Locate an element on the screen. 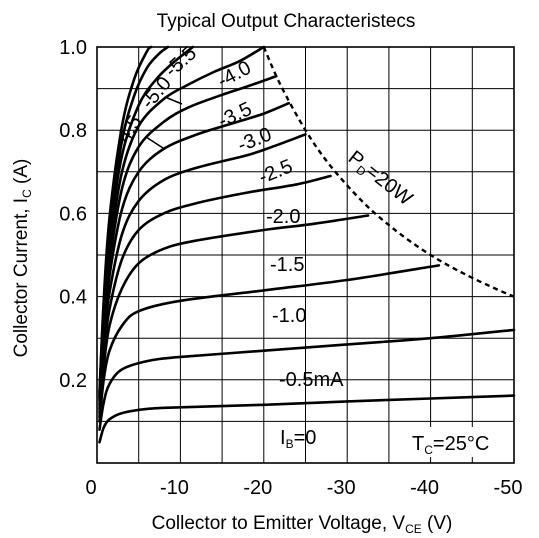 Image resolution: width=539 pixels, height=538 pixels. ib-zero-label: IB=0 is located at coordinates (298, 439).